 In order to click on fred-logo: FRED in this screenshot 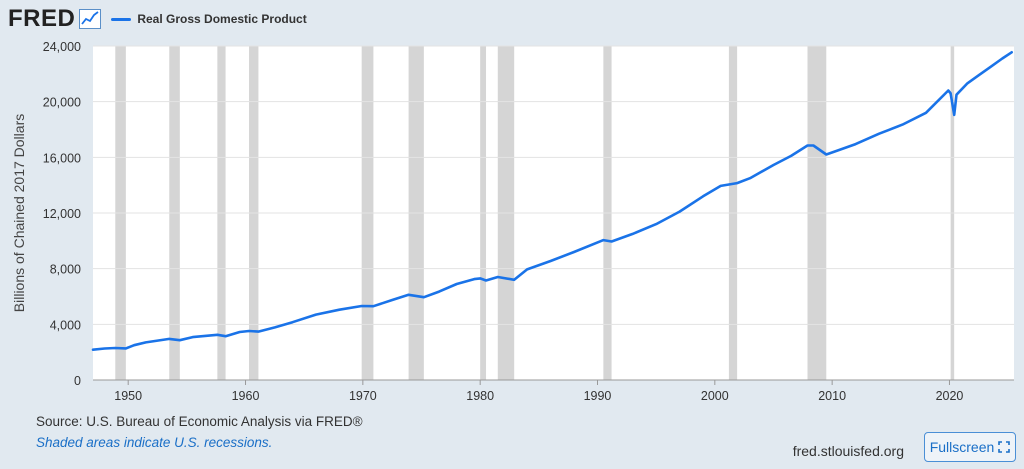, I will do `click(42, 18)`.